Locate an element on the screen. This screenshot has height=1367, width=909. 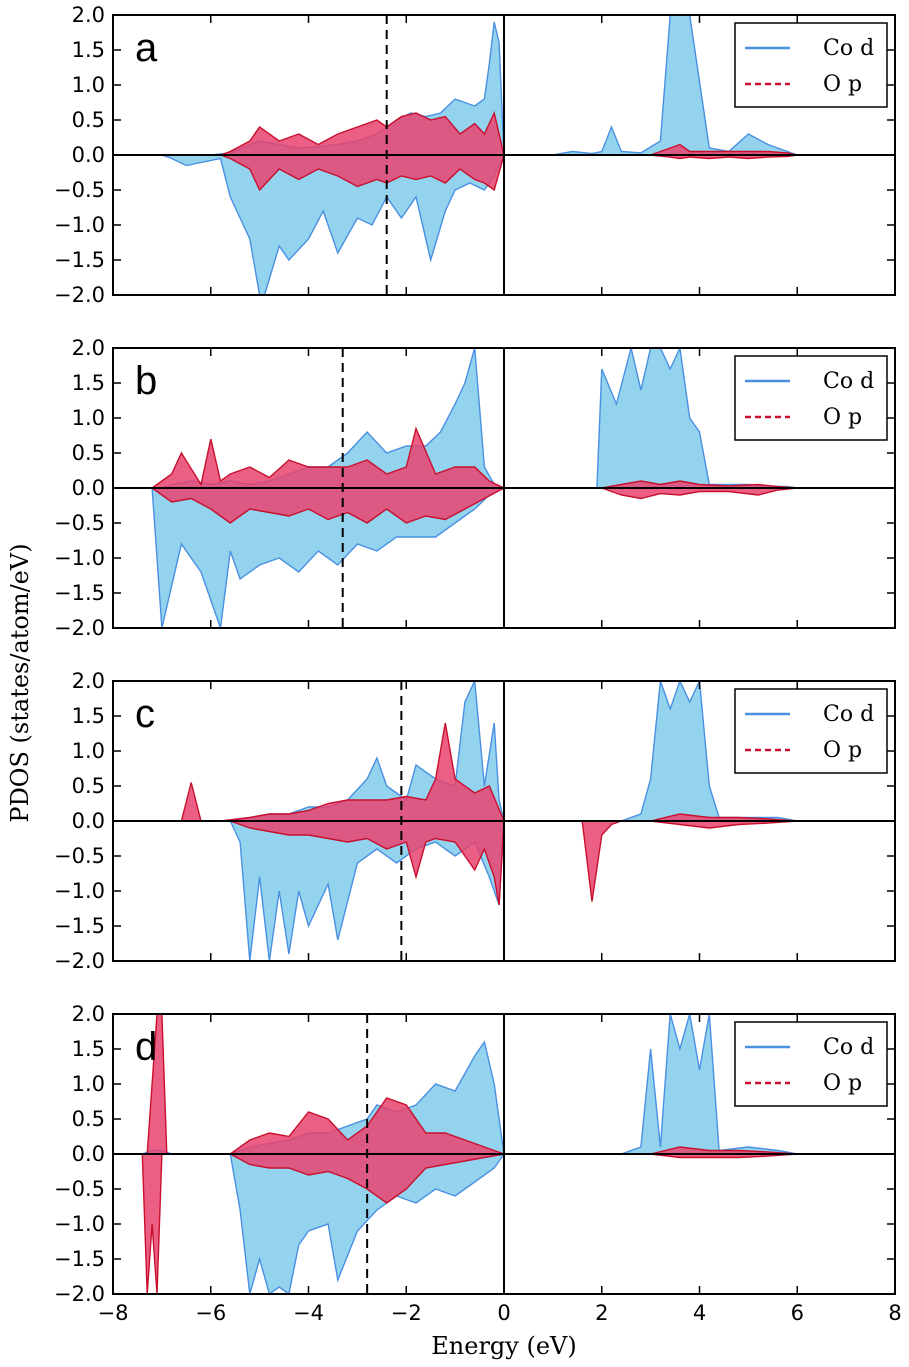
x-axis-title: Energy (eV) is located at coordinates (503, 1346).